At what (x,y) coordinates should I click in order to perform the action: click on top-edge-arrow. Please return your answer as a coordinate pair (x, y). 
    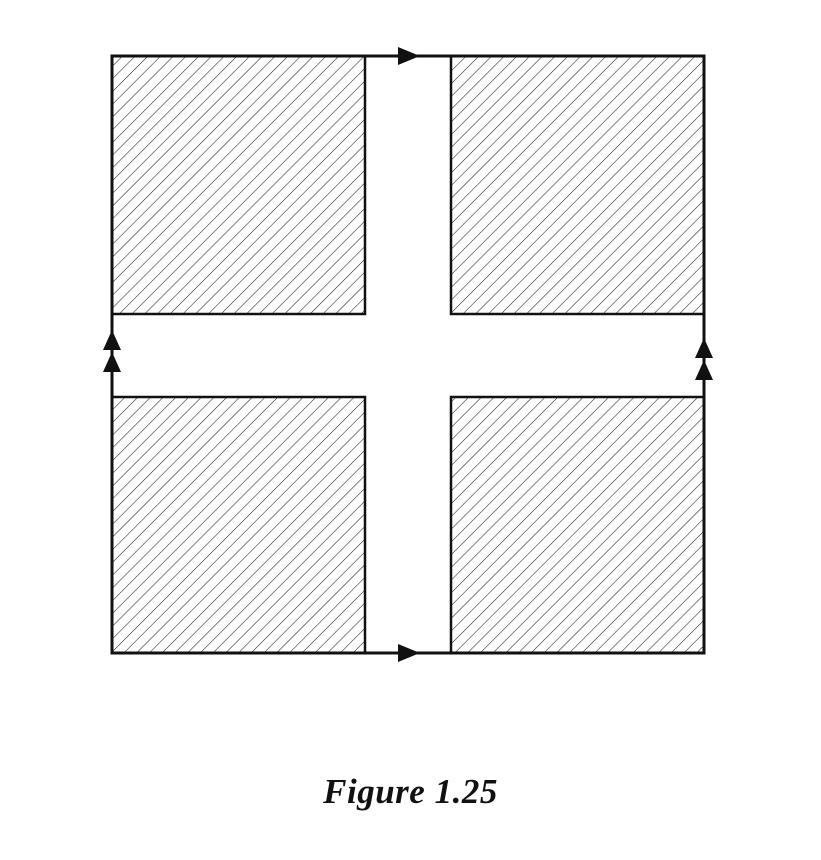
    Looking at the image, I should click on (409, 56).